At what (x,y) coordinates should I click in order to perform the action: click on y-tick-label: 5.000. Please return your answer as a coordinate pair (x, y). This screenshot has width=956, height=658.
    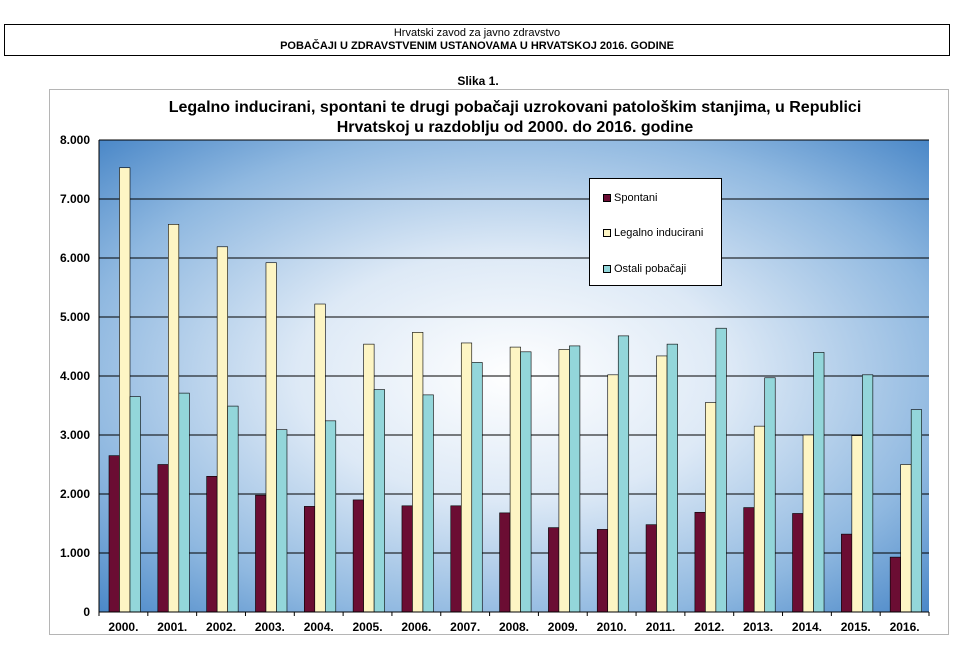
    Looking at the image, I should click on (75, 317).